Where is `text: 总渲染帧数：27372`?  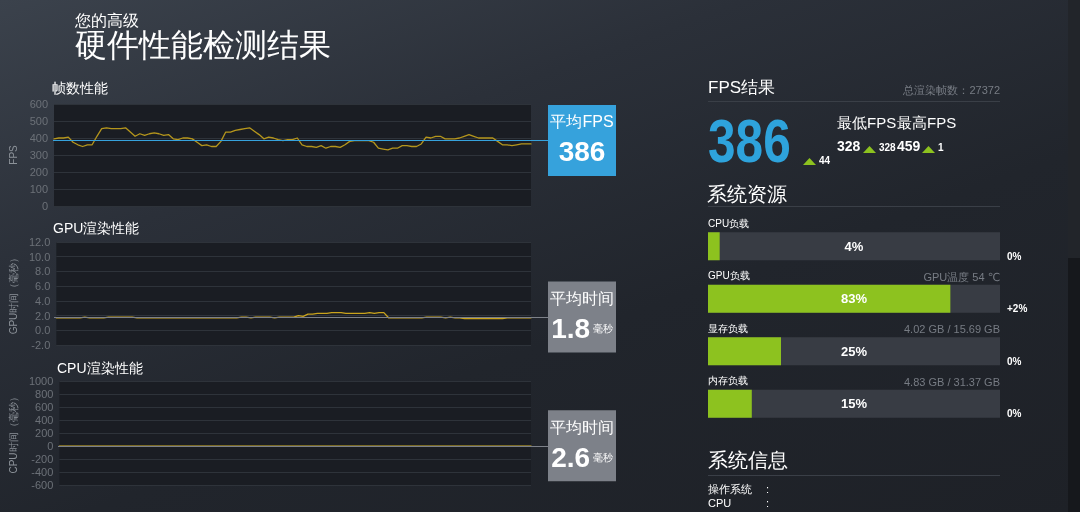
text: 总渲染帧数：27372 is located at coordinates (951, 90).